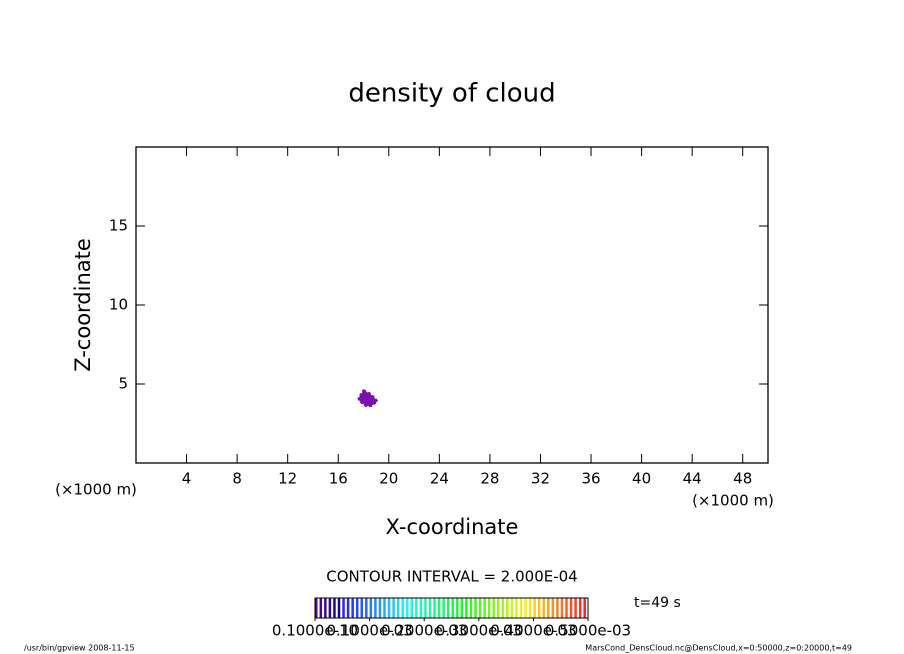  What do you see at coordinates (692, 479) in the screenshot?
I see `x-tick-label: 44` at bounding box center [692, 479].